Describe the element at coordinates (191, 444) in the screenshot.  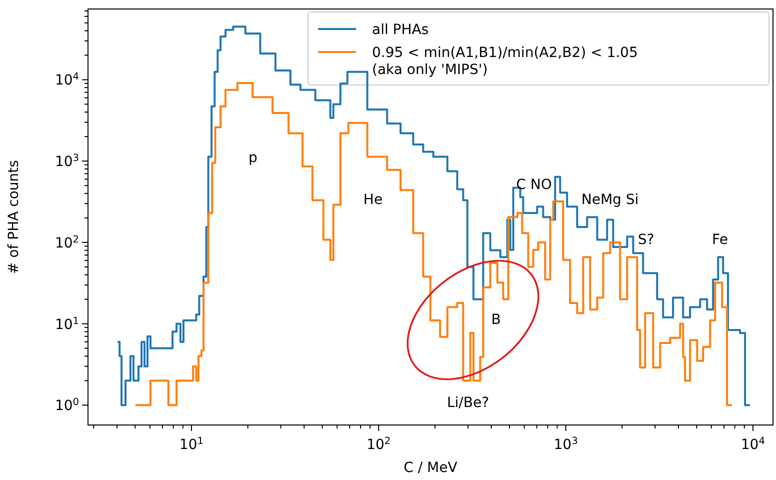
I see `x-tick-label: 10$^{1}$` at that location.